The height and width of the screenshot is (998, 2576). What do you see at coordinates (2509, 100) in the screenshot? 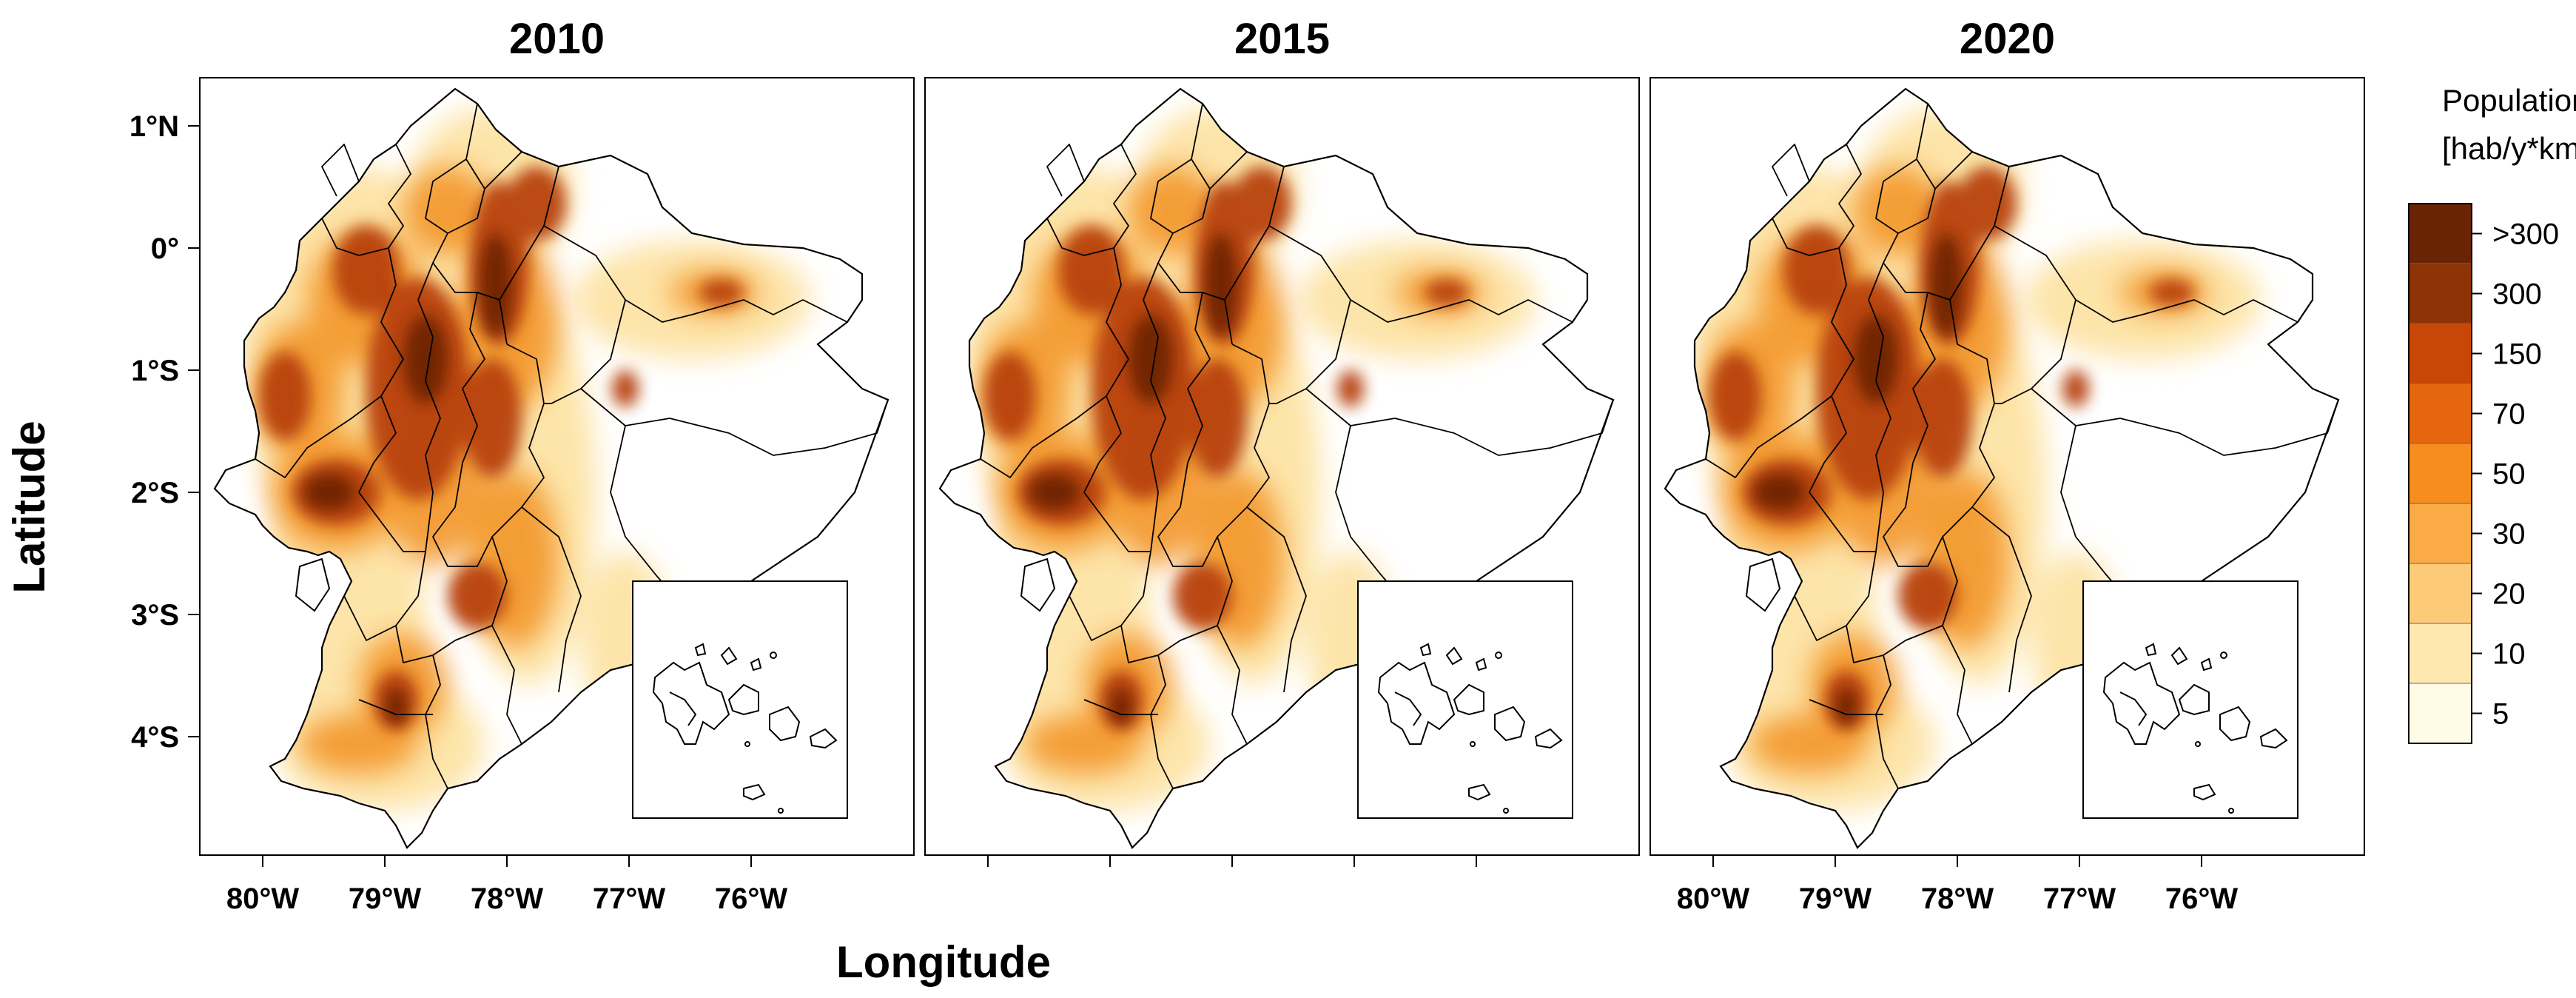
I see `legend-title-line1: Population` at bounding box center [2509, 100].